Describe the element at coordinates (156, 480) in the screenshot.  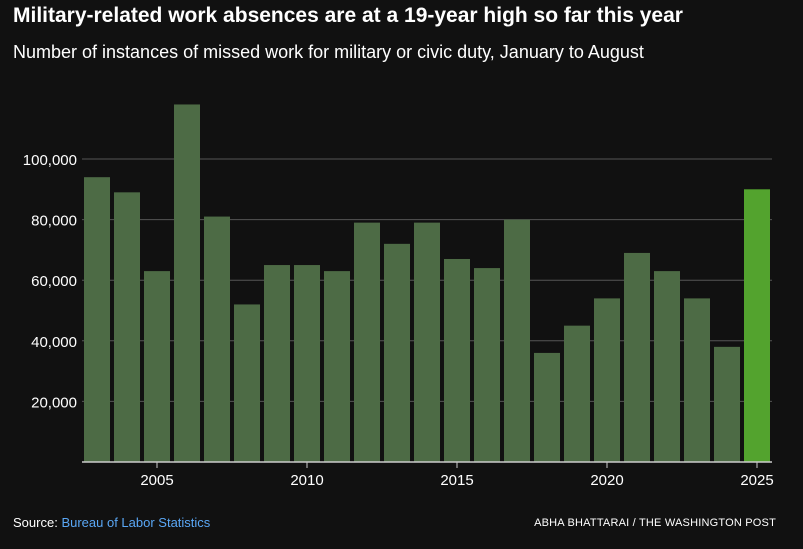
I see `x-tick-label: 2005` at that location.